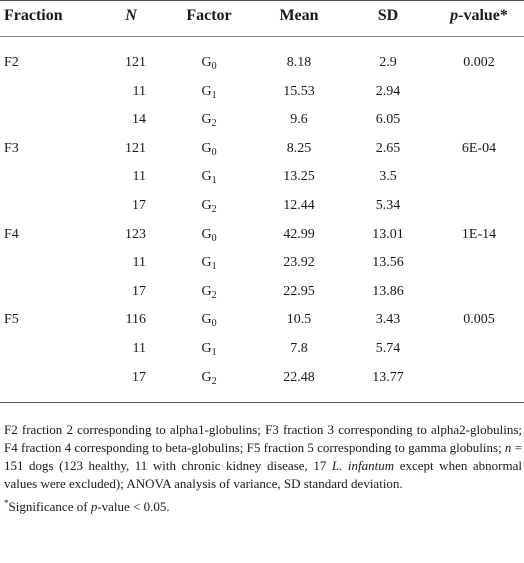 The image size is (524, 563). I want to click on cell-sd: 6.05, so click(388, 120).